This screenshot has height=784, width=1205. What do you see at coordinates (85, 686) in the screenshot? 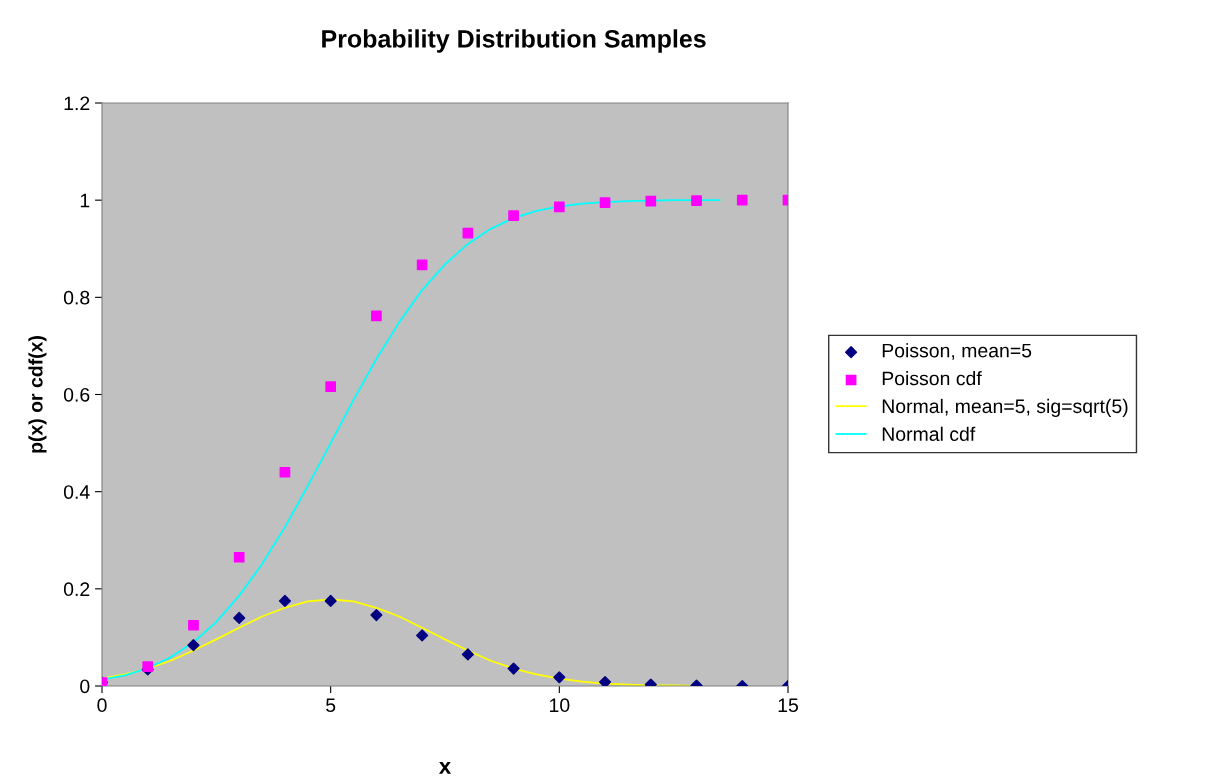
I see `y-tick-label: 0` at bounding box center [85, 686].